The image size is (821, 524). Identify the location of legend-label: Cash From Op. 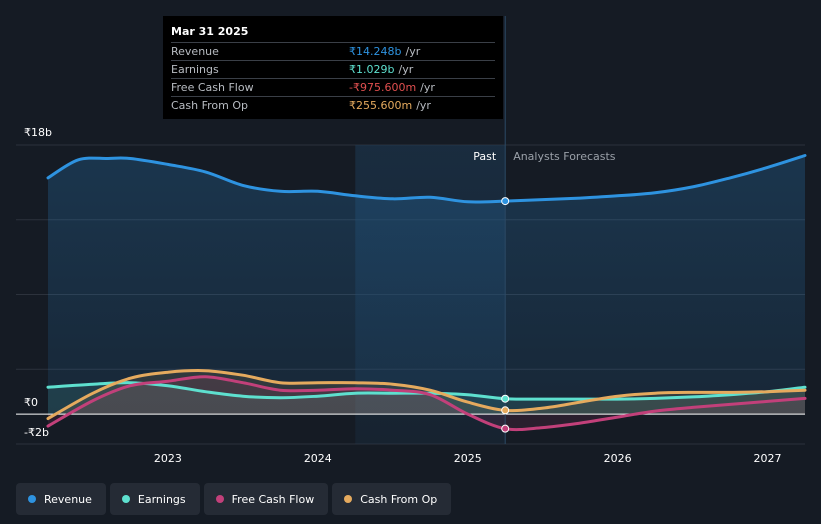
(399, 499).